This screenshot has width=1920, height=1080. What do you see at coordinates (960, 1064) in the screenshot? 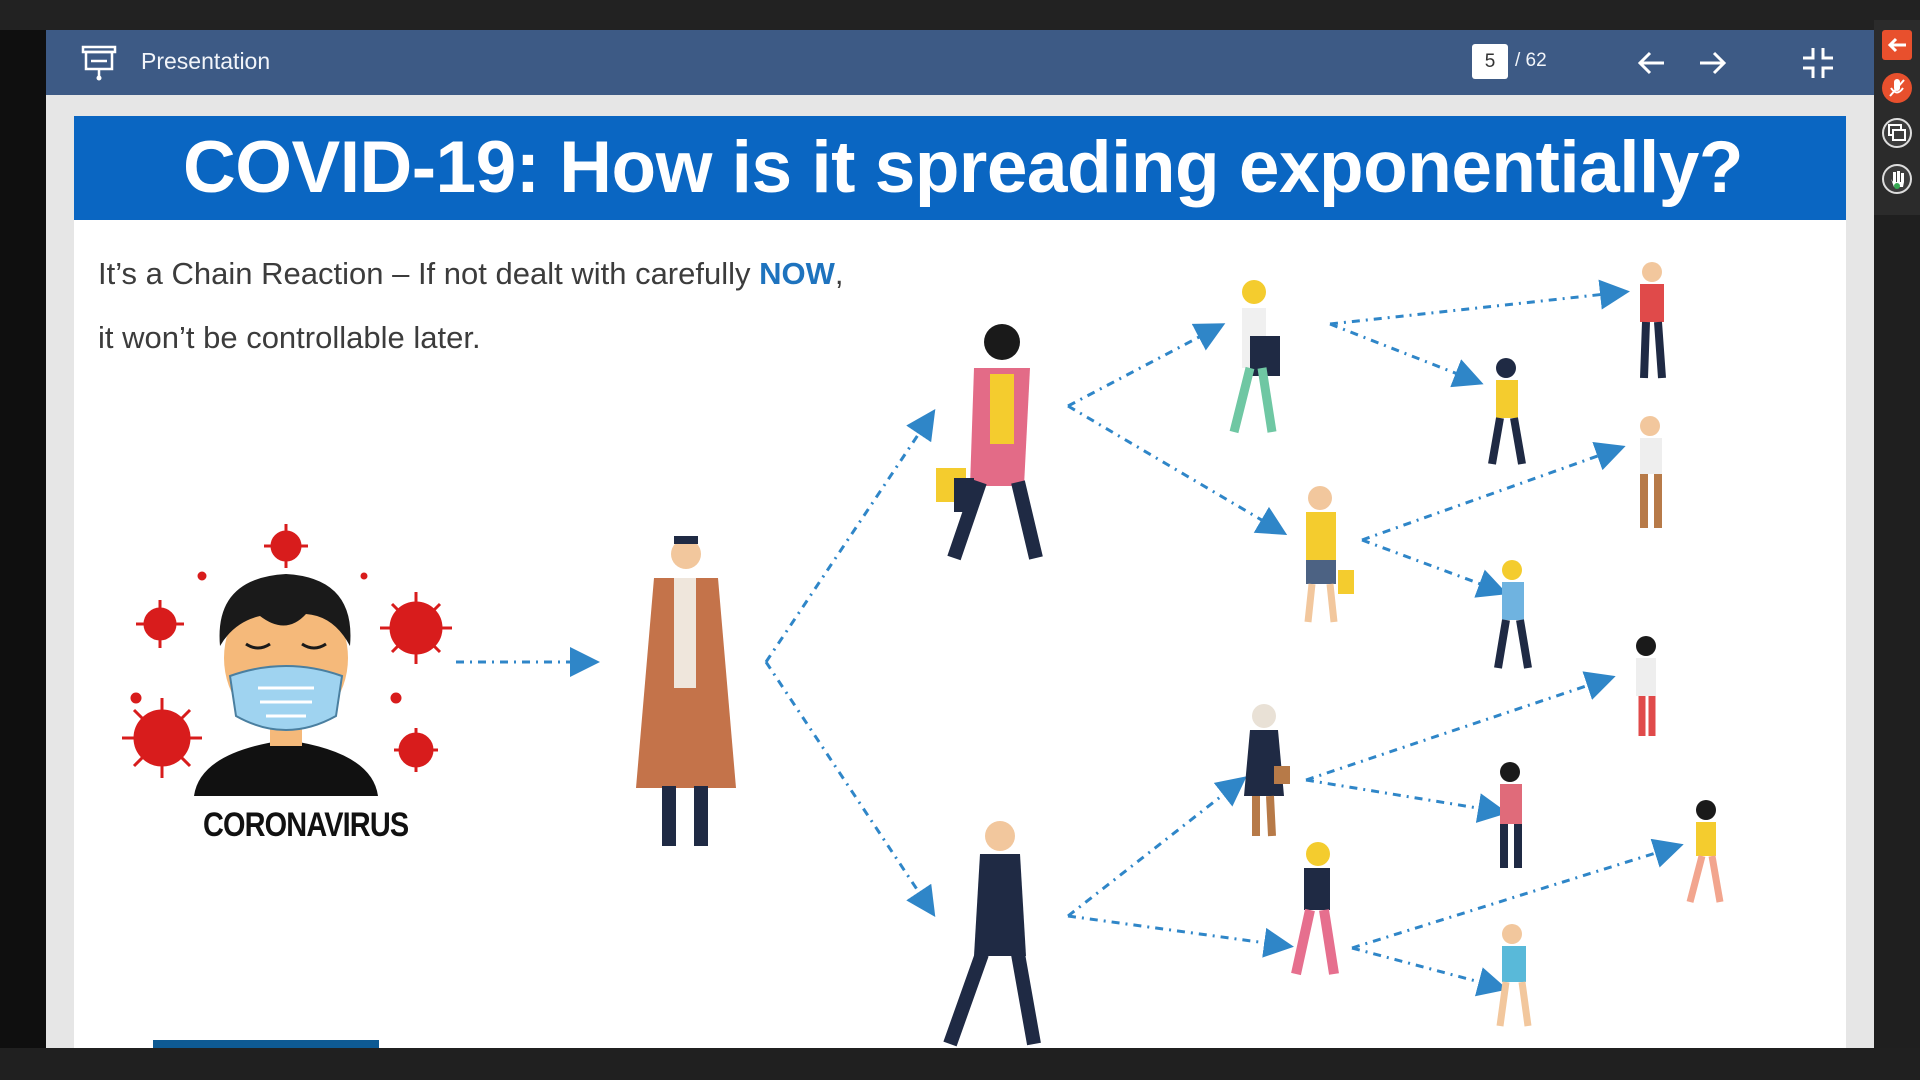
I see `bottom-strip` at bounding box center [960, 1064].